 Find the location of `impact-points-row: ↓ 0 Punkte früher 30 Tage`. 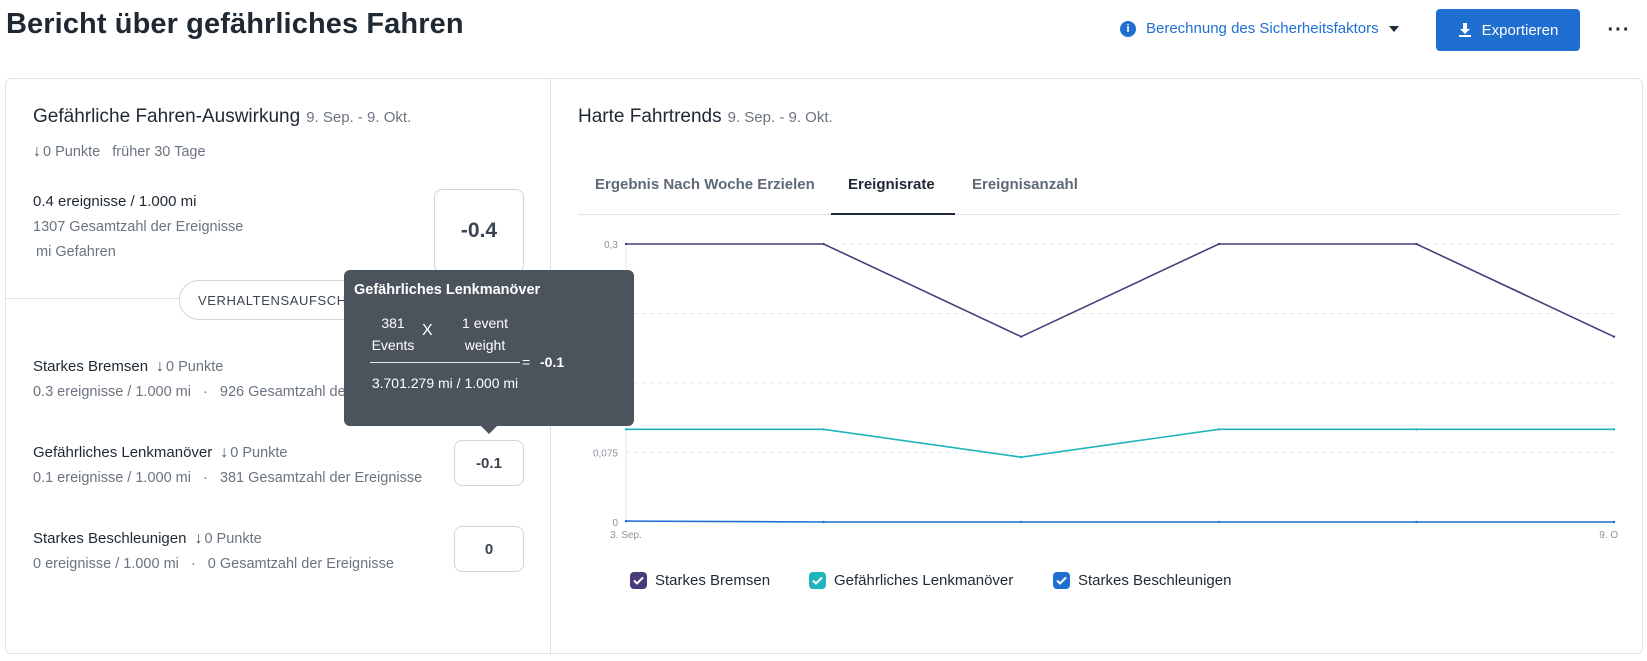

impact-points-row: ↓ 0 Punkte früher 30 Tage is located at coordinates (119, 152).